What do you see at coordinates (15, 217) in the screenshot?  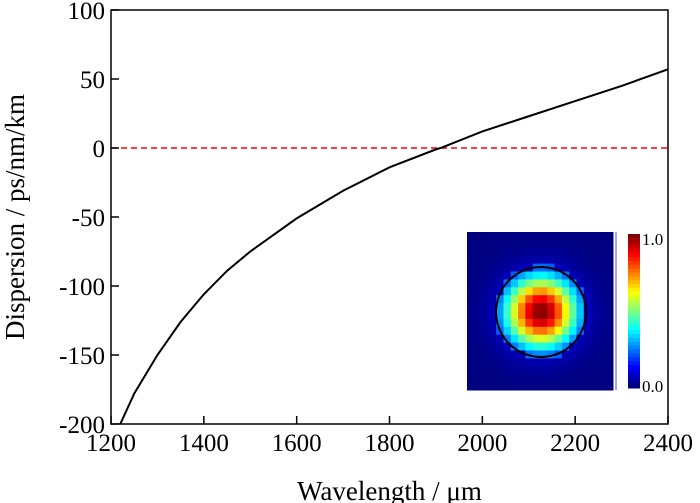 I see `y-axis-label: Dispersion / ps/nm/km` at bounding box center [15, 217].